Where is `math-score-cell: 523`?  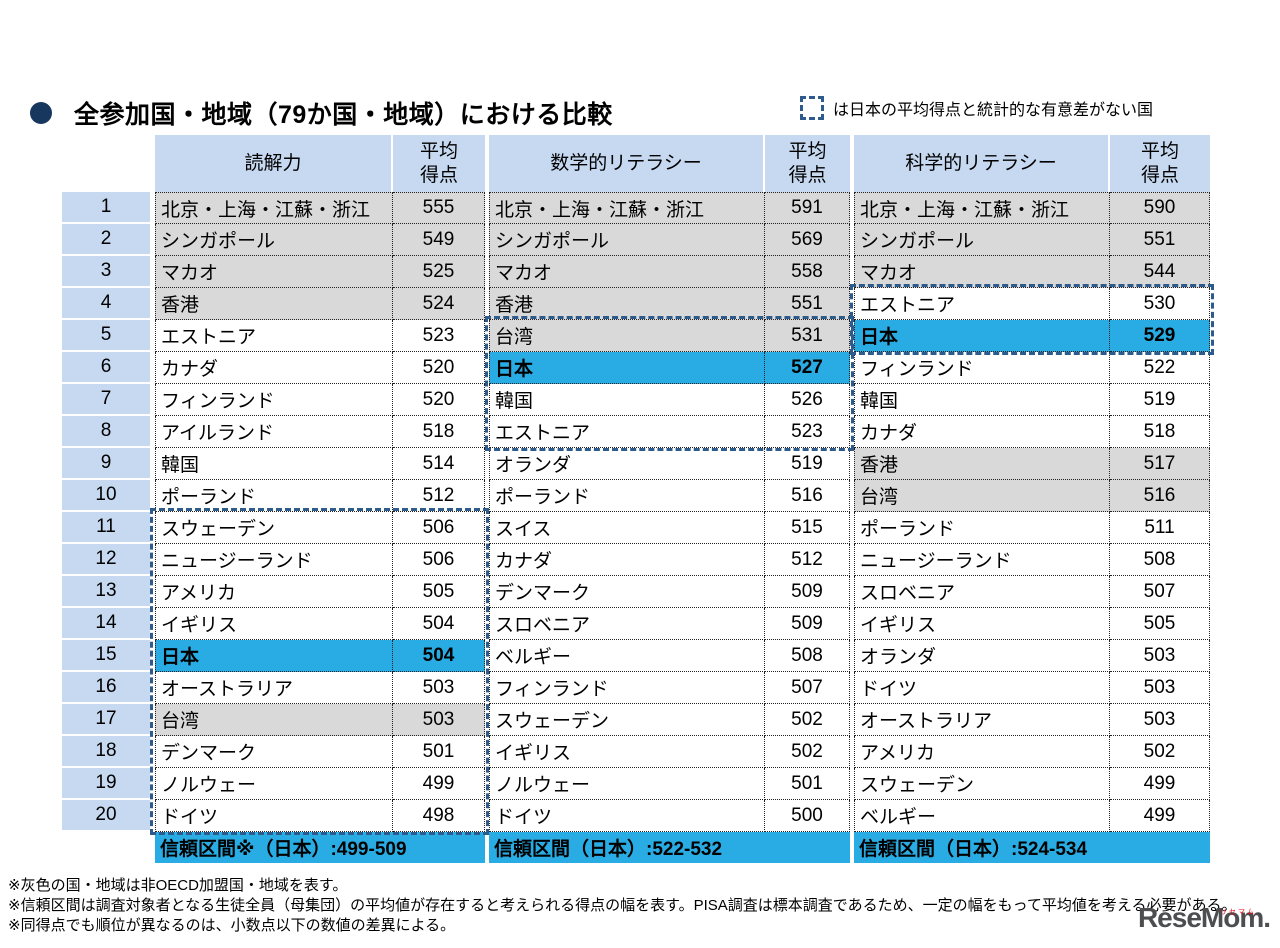
math-score-cell: 523 is located at coordinates (807, 432).